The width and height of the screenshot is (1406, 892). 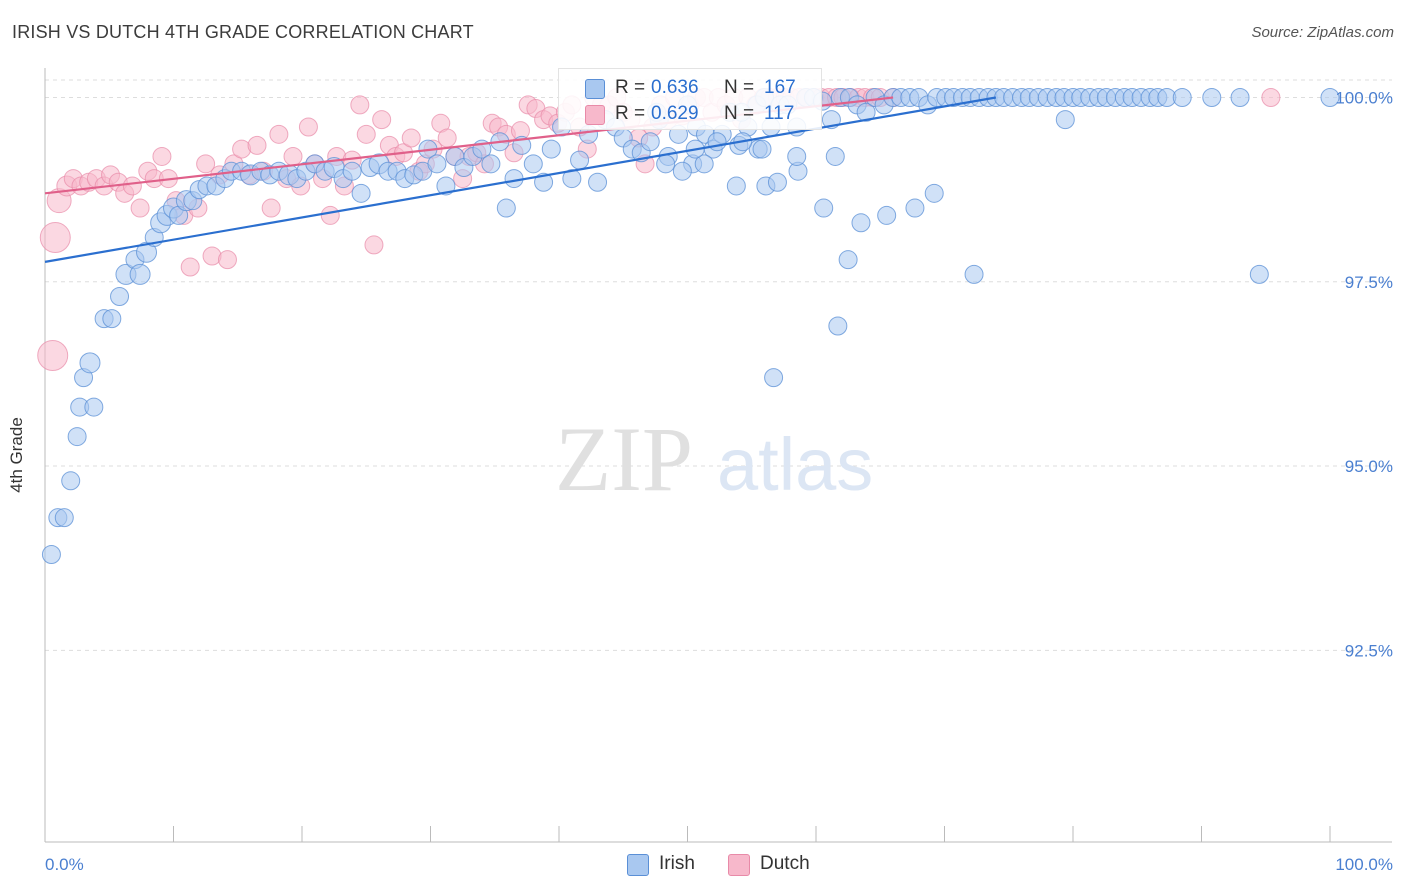 I want to click on source-label: Source: ZipAtlas.com, so click(x=1322, y=32).